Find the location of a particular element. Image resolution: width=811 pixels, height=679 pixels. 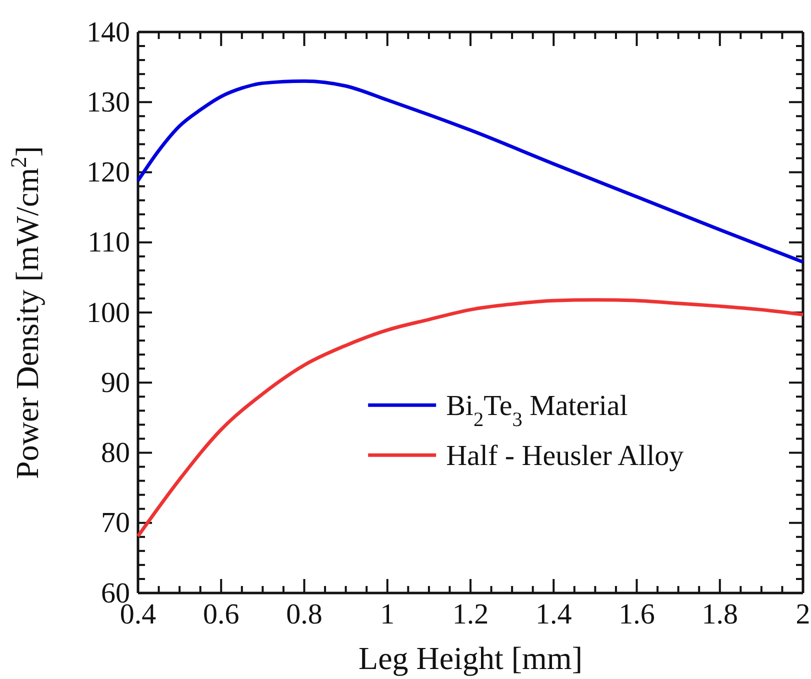

legend-label: Half - Heusler Alloy is located at coordinates (565, 456).